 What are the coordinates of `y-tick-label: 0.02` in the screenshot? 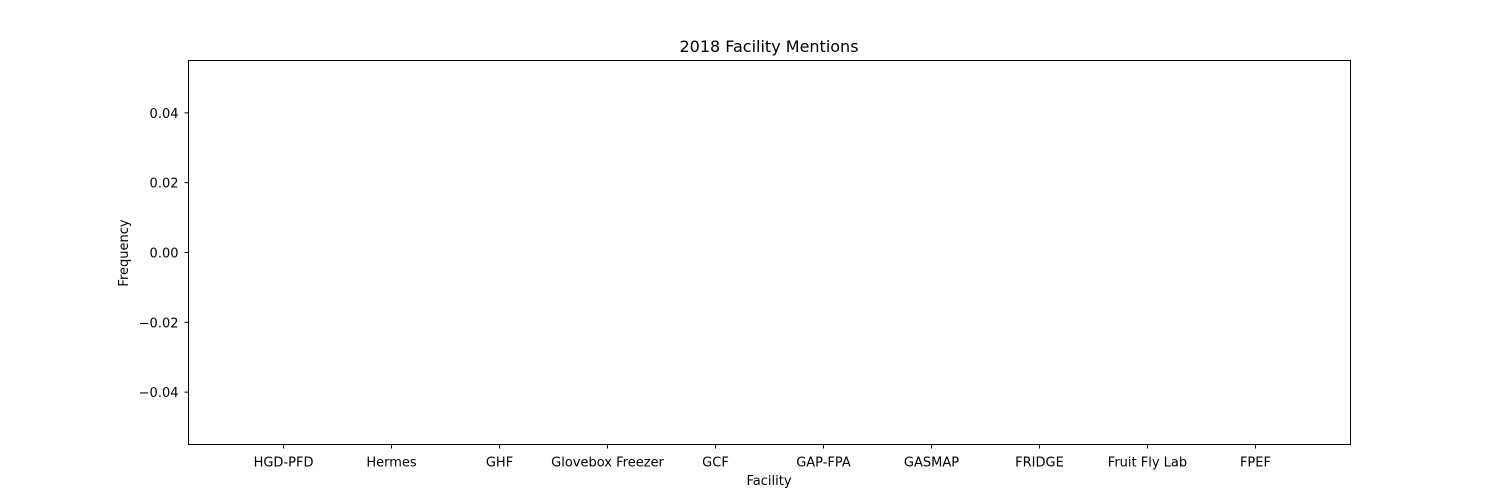 It's located at (164, 184).